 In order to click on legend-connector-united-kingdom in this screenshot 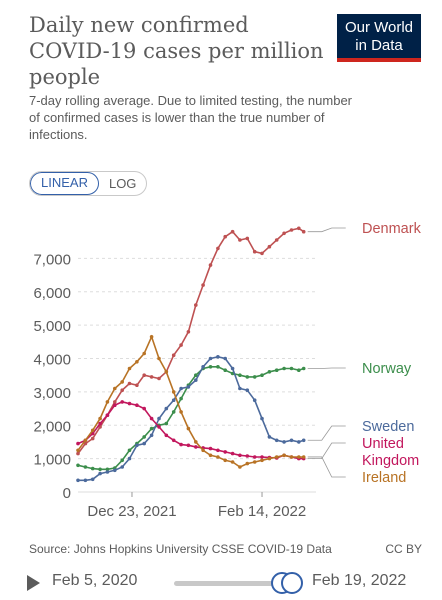, I will do `click(326, 451)`.